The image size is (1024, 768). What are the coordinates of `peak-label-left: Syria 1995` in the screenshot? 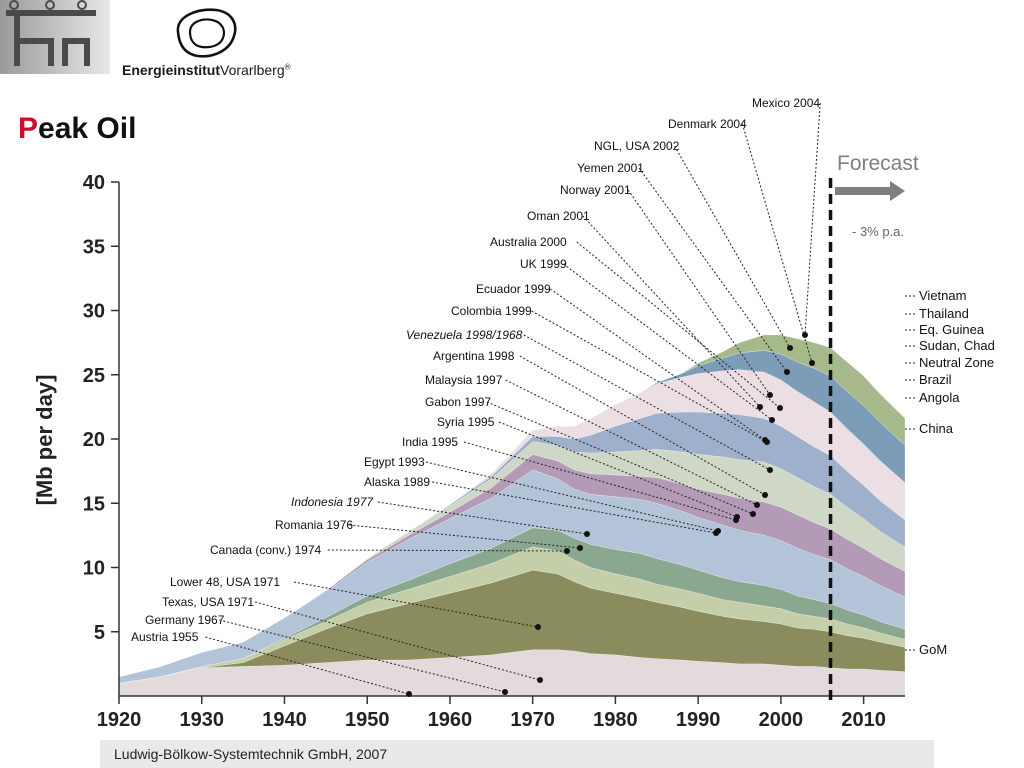 It's located at (466, 422).